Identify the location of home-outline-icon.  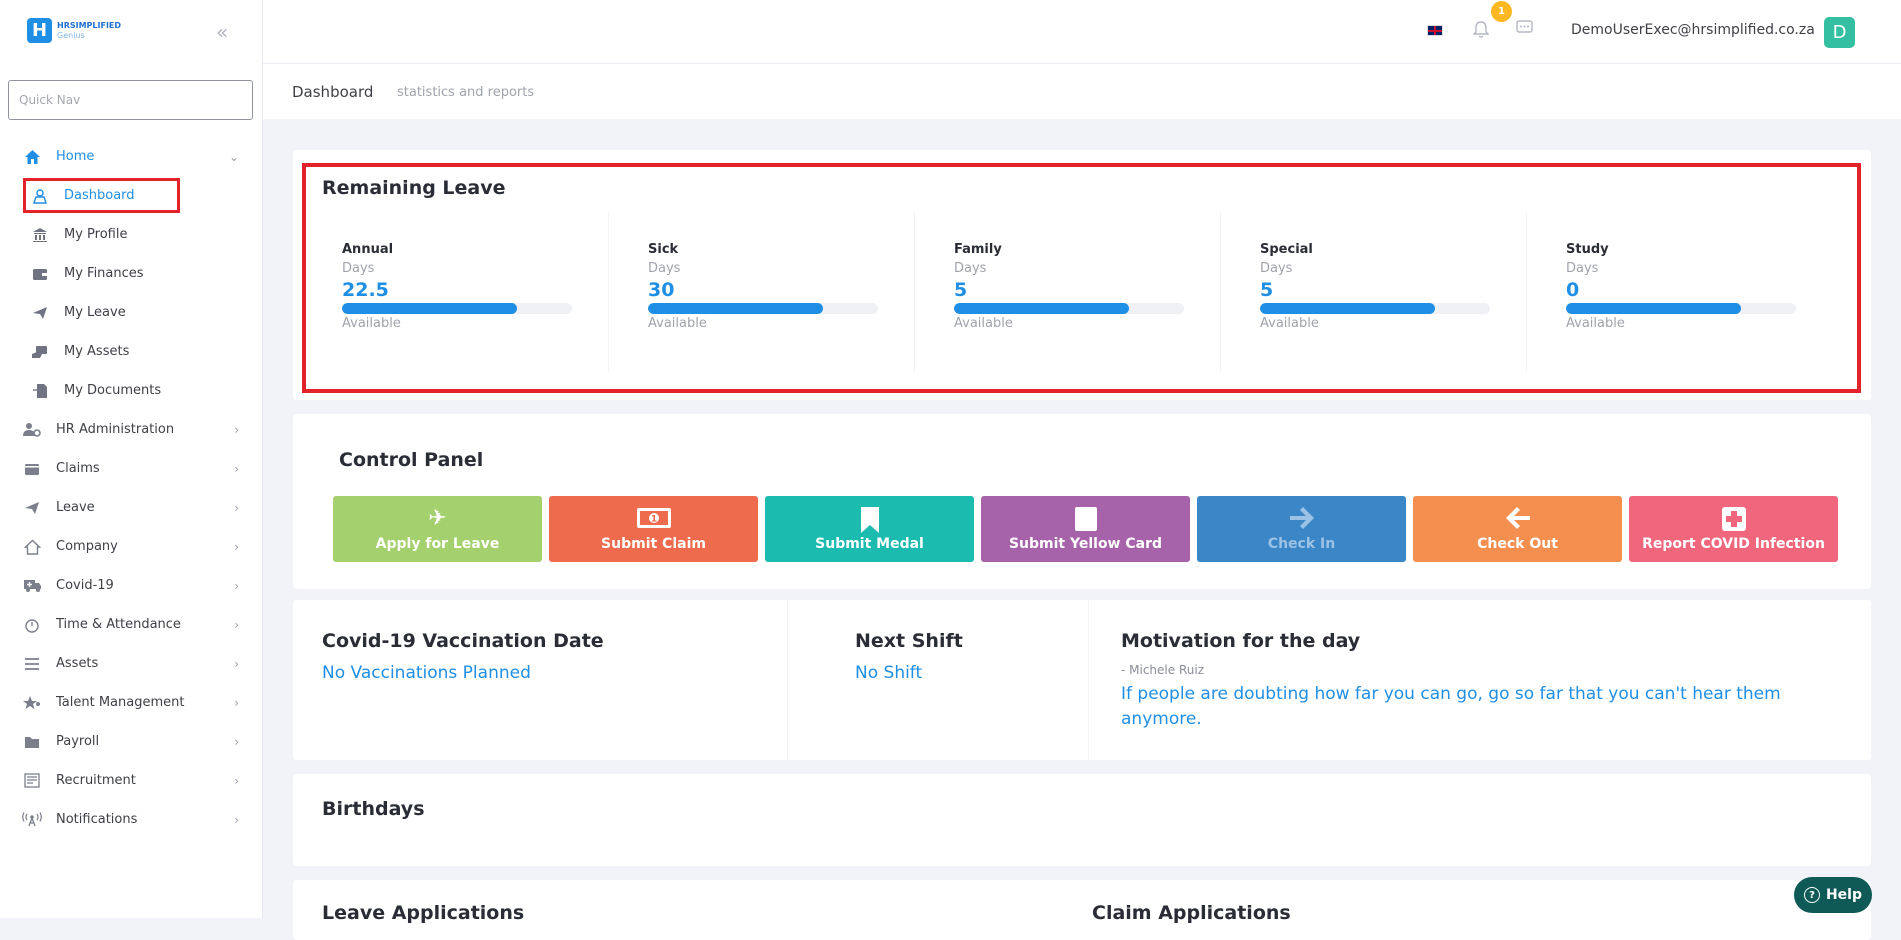
(32, 547).